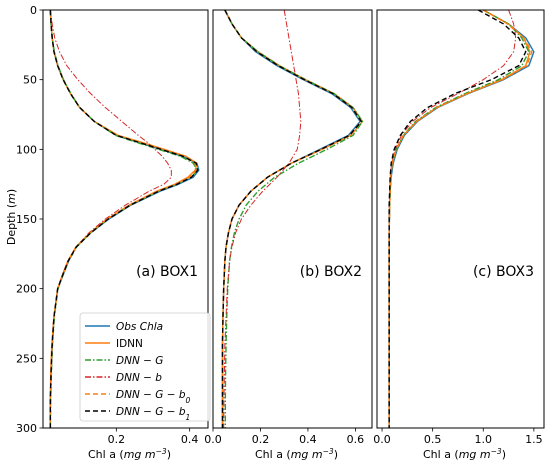 The width and height of the screenshot is (550, 463). Describe the element at coordinates (139, 361) in the screenshot. I see `legend-label-dnn-g: DNN − G` at that location.